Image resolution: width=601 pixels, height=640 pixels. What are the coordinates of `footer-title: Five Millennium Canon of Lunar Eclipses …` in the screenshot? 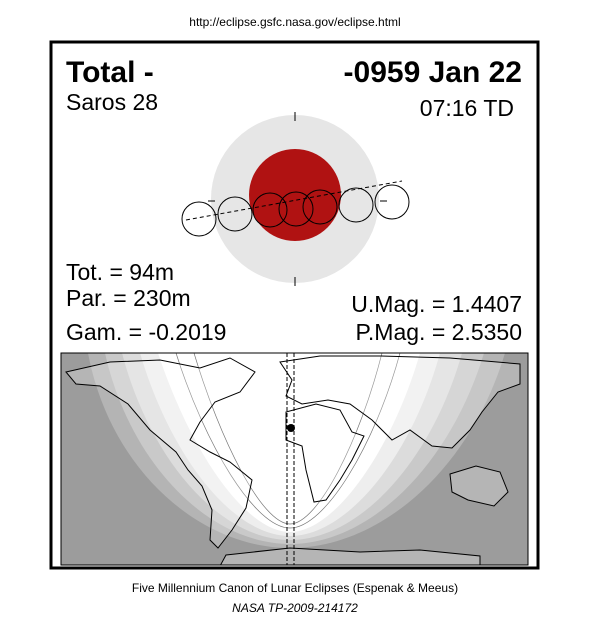 It's located at (295, 588).